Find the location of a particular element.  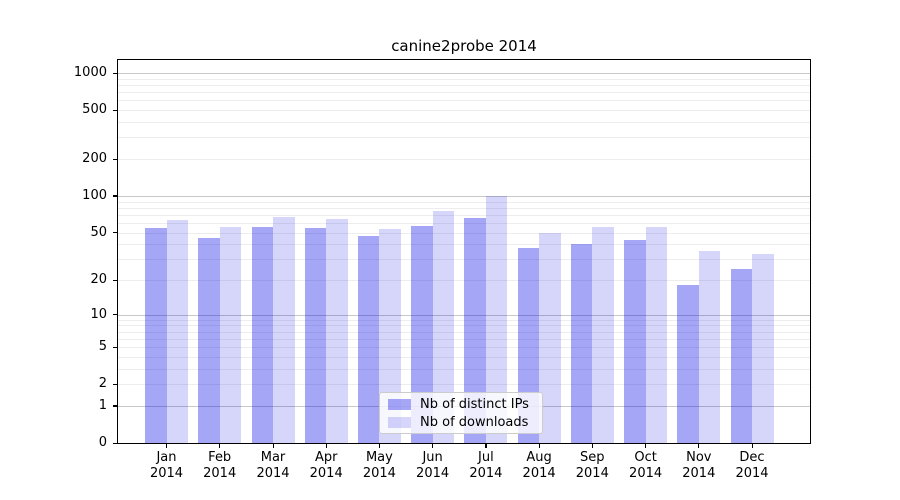

bar-nb-of-downloads-apr-2014 is located at coordinates (337, 330).